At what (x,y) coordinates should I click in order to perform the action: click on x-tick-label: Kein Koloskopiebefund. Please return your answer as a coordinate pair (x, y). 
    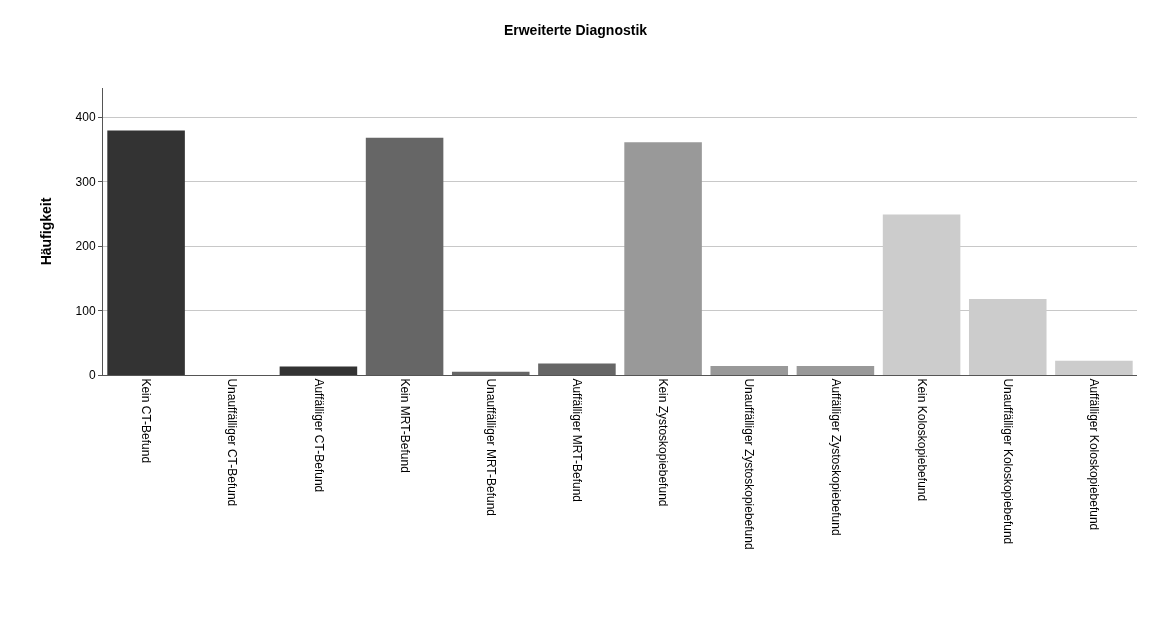
    Looking at the image, I should click on (921, 440).